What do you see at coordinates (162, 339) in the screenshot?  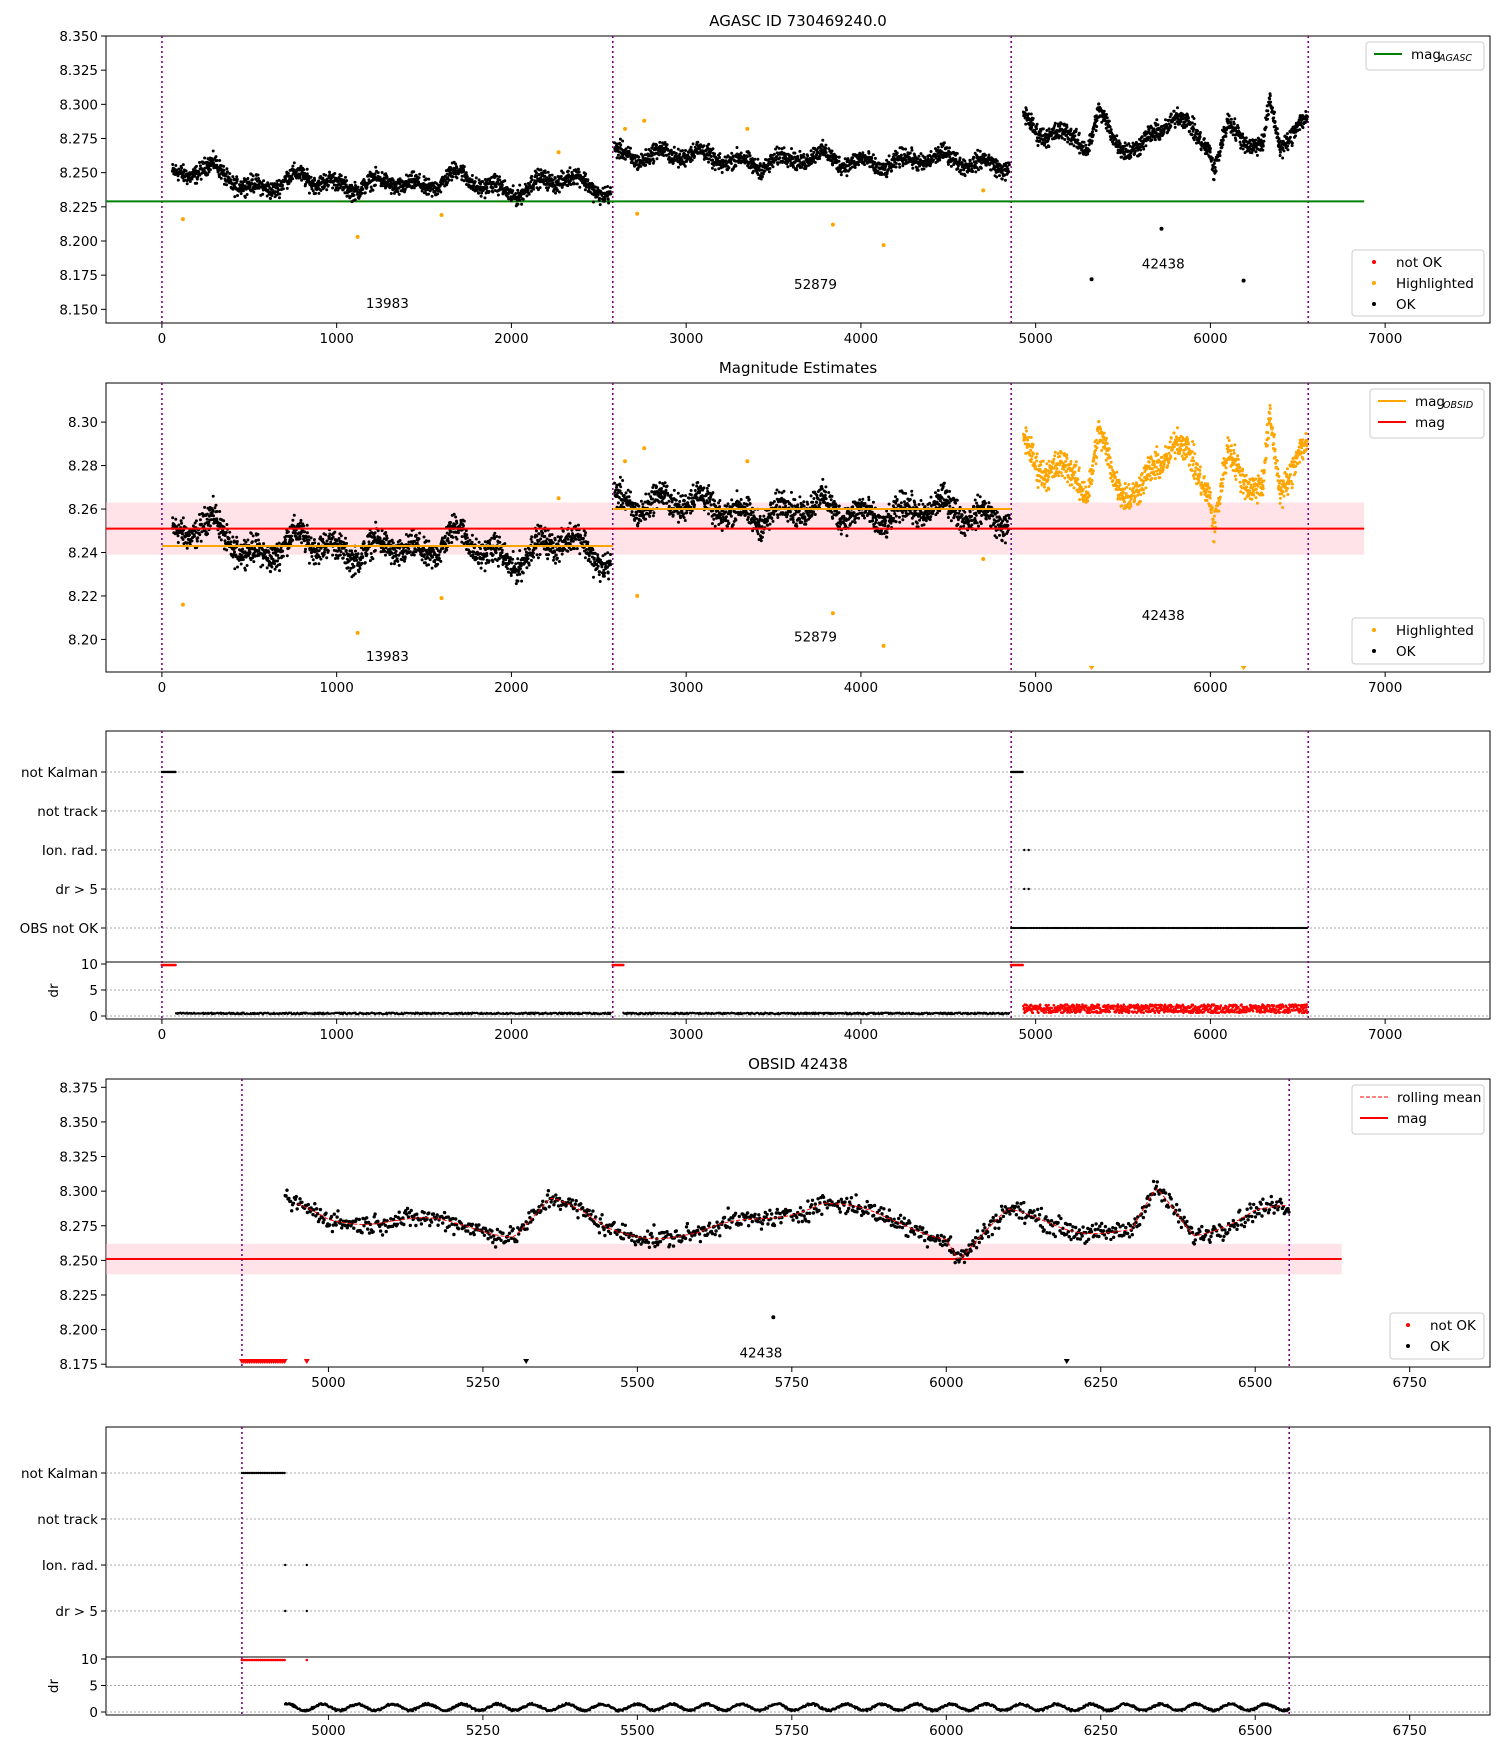 I see `x-tick-label: 0` at bounding box center [162, 339].